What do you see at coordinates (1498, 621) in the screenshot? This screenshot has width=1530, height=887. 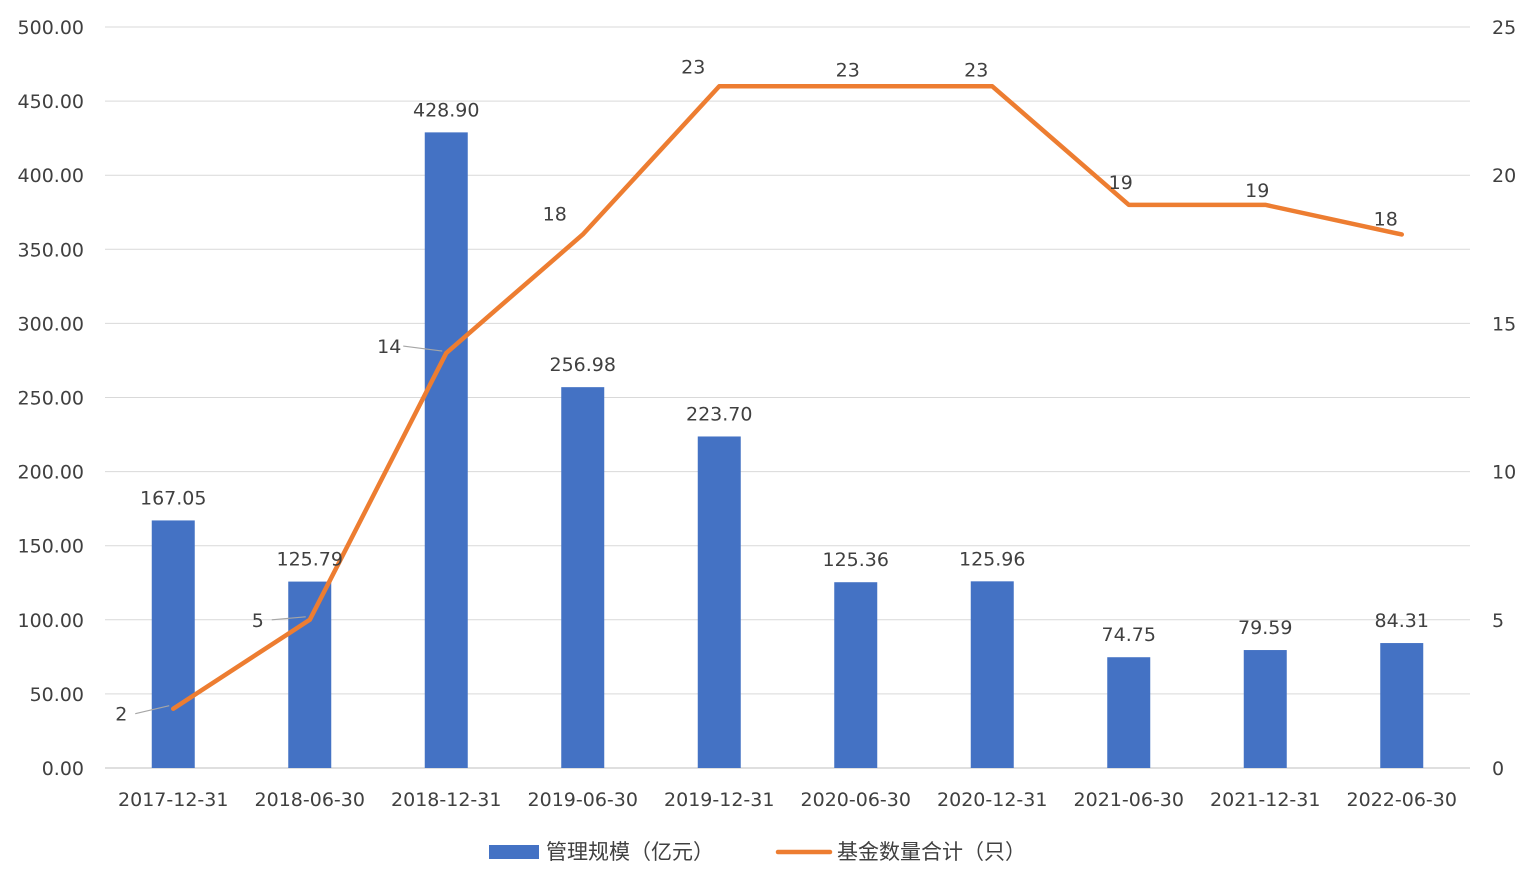 I see `y-right-tick-label: 5` at bounding box center [1498, 621].